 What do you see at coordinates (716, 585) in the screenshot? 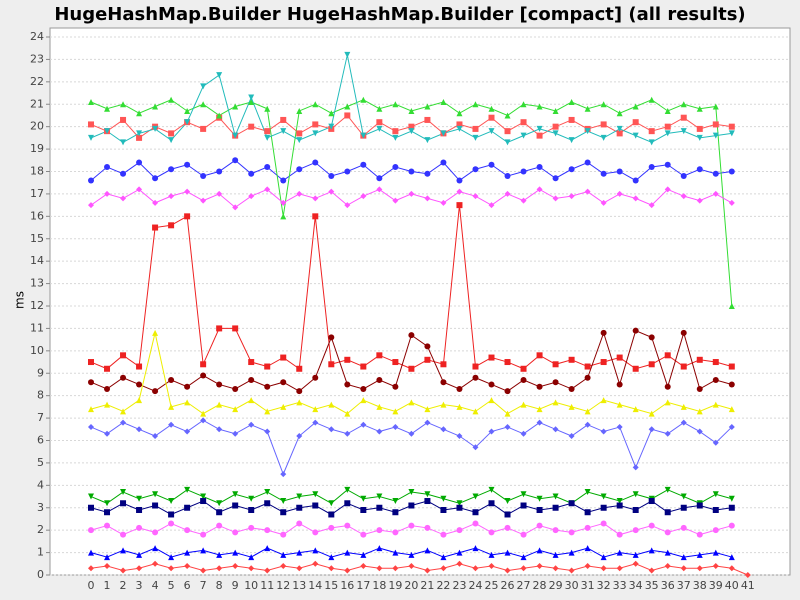
I see `x-tick-label: 39` at bounding box center [716, 585].